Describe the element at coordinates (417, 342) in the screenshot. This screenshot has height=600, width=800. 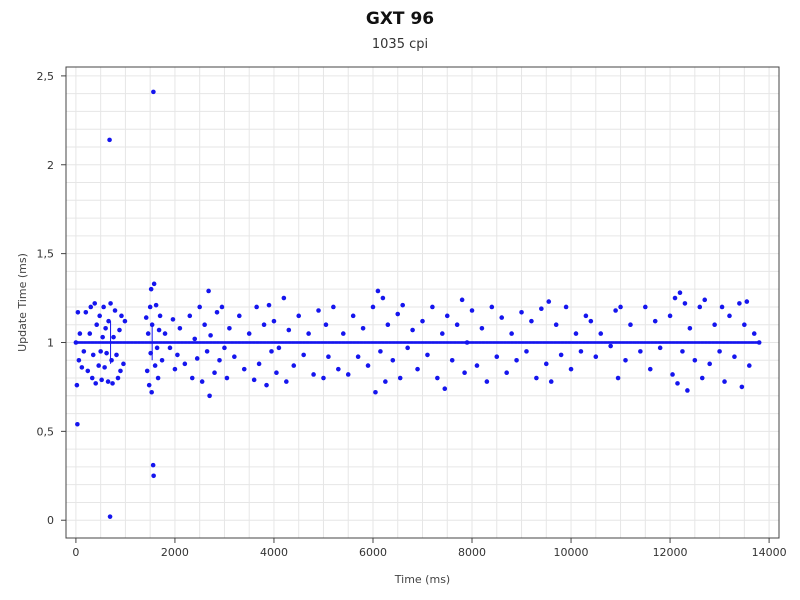
I see `baseline-points` at that location.